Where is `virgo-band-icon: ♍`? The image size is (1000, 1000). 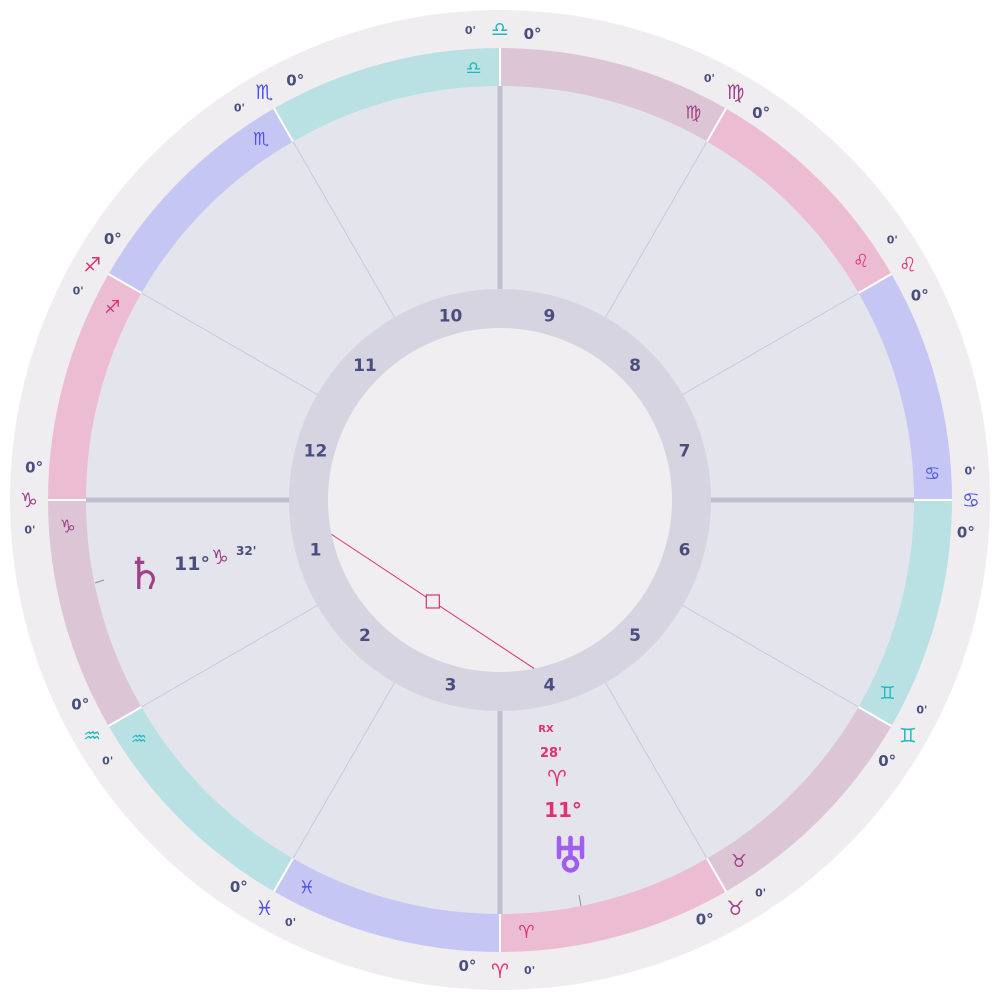 virgo-band-icon: ♍ is located at coordinates (693, 112).